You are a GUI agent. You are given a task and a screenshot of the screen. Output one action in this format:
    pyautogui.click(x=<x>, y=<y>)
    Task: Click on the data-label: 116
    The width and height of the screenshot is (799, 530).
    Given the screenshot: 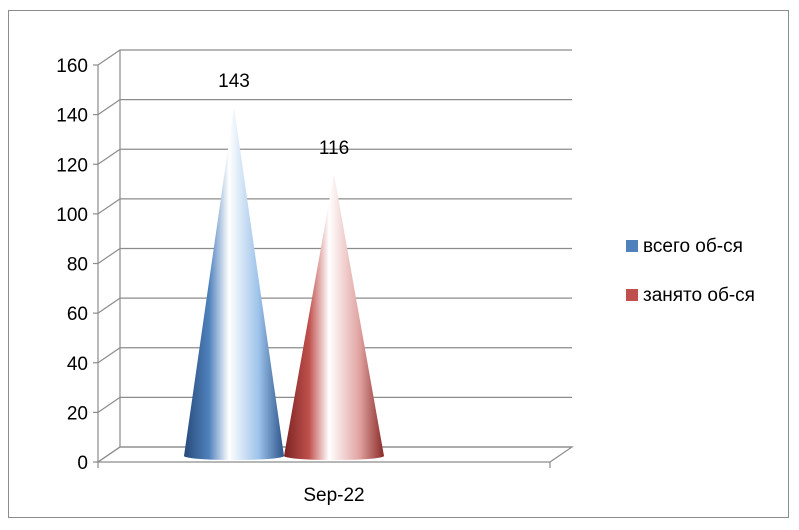 What is the action you would take?
    pyautogui.click(x=334, y=148)
    